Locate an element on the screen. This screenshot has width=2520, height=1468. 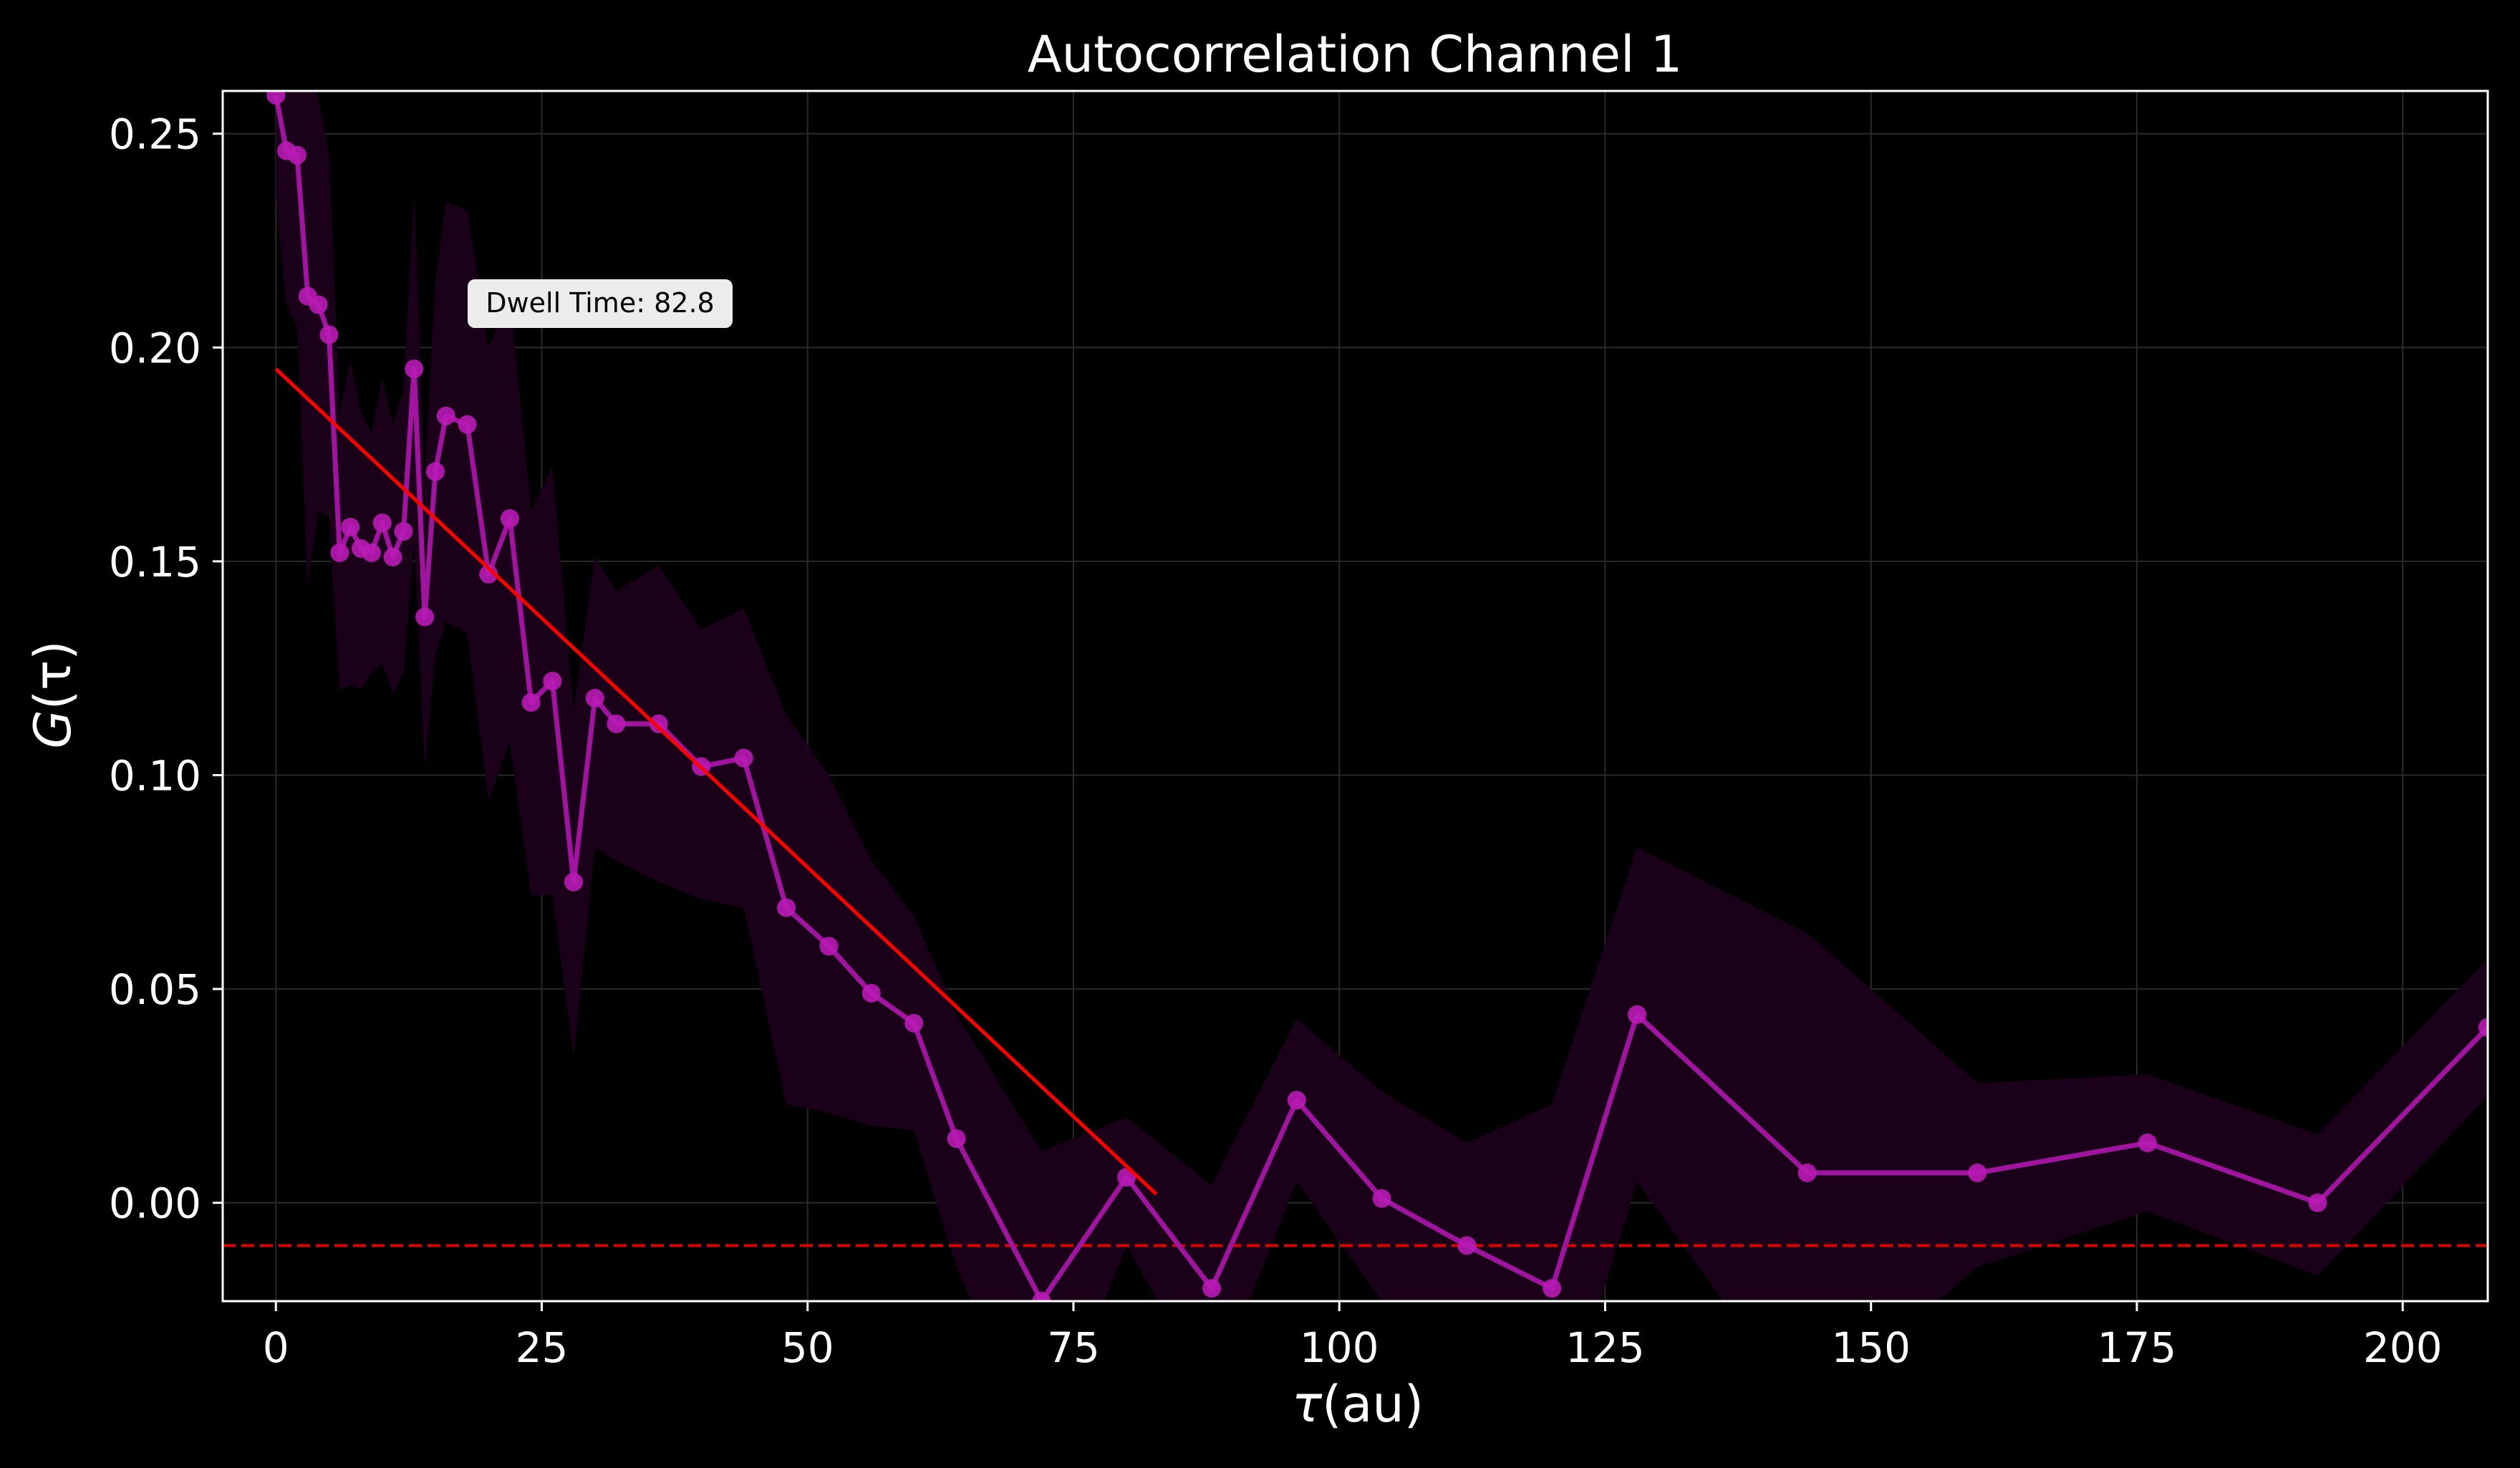
x-tick-label: 50 is located at coordinates (807, 1347).